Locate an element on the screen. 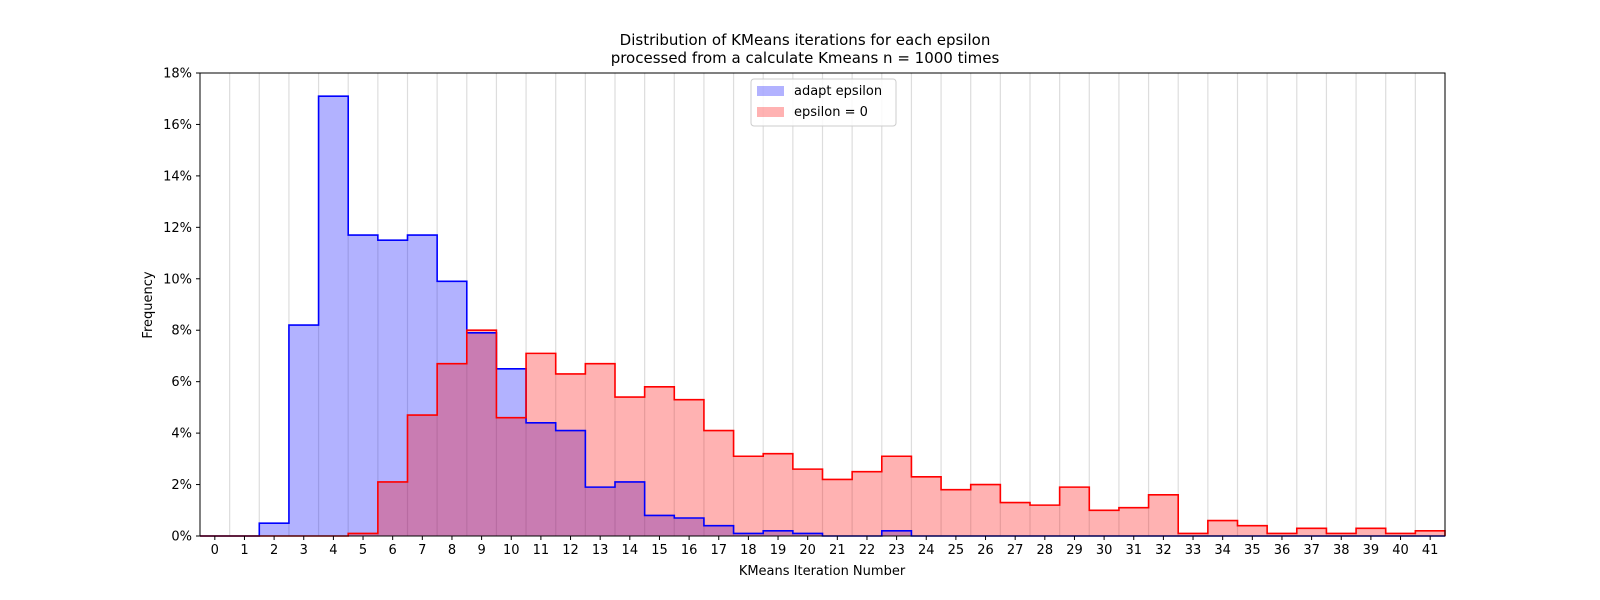 The image size is (1600, 600). y-tick-label: 8% is located at coordinates (181, 331).